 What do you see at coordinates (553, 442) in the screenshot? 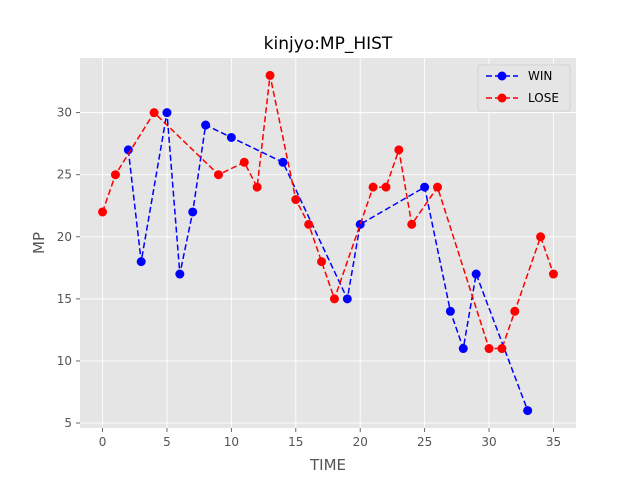
I see `x-tick-label: 35` at bounding box center [553, 442].